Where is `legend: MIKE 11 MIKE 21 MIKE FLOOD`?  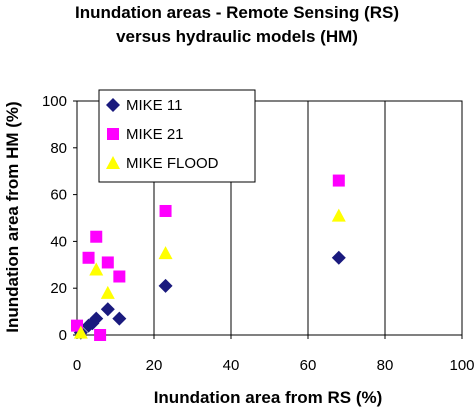 legend: MIKE 11 MIKE 21 MIKE FLOOD is located at coordinates (177, 136).